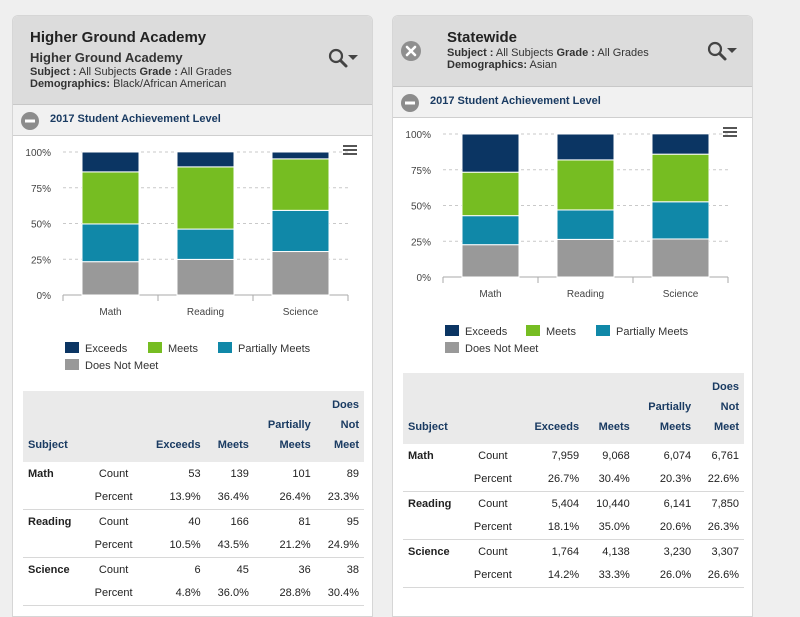 This screenshot has height=617, width=800. Describe the element at coordinates (301, 312) in the screenshot. I see `x-tick-label: Science` at that location.